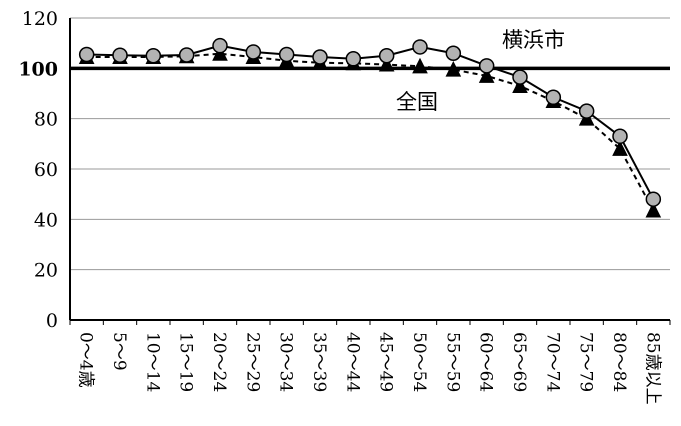 The image size is (681, 426). Describe the element at coordinates (586, 362) in the screenshot. I see `x-tick-label: 75～79` at that location.